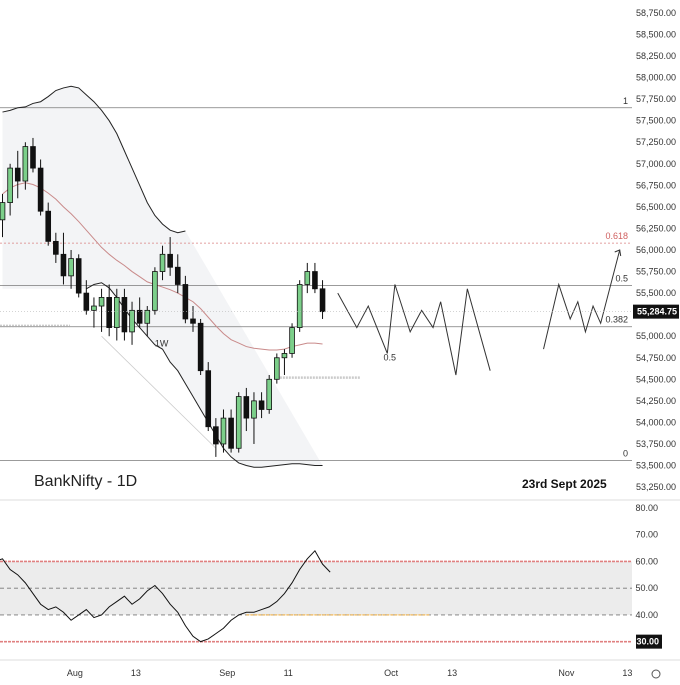 This screenshot has width=680, height=685. Describe the element at coordinates (656, 487) in the screenshot. I see `price-tick-label: 53,250.00` at that location.